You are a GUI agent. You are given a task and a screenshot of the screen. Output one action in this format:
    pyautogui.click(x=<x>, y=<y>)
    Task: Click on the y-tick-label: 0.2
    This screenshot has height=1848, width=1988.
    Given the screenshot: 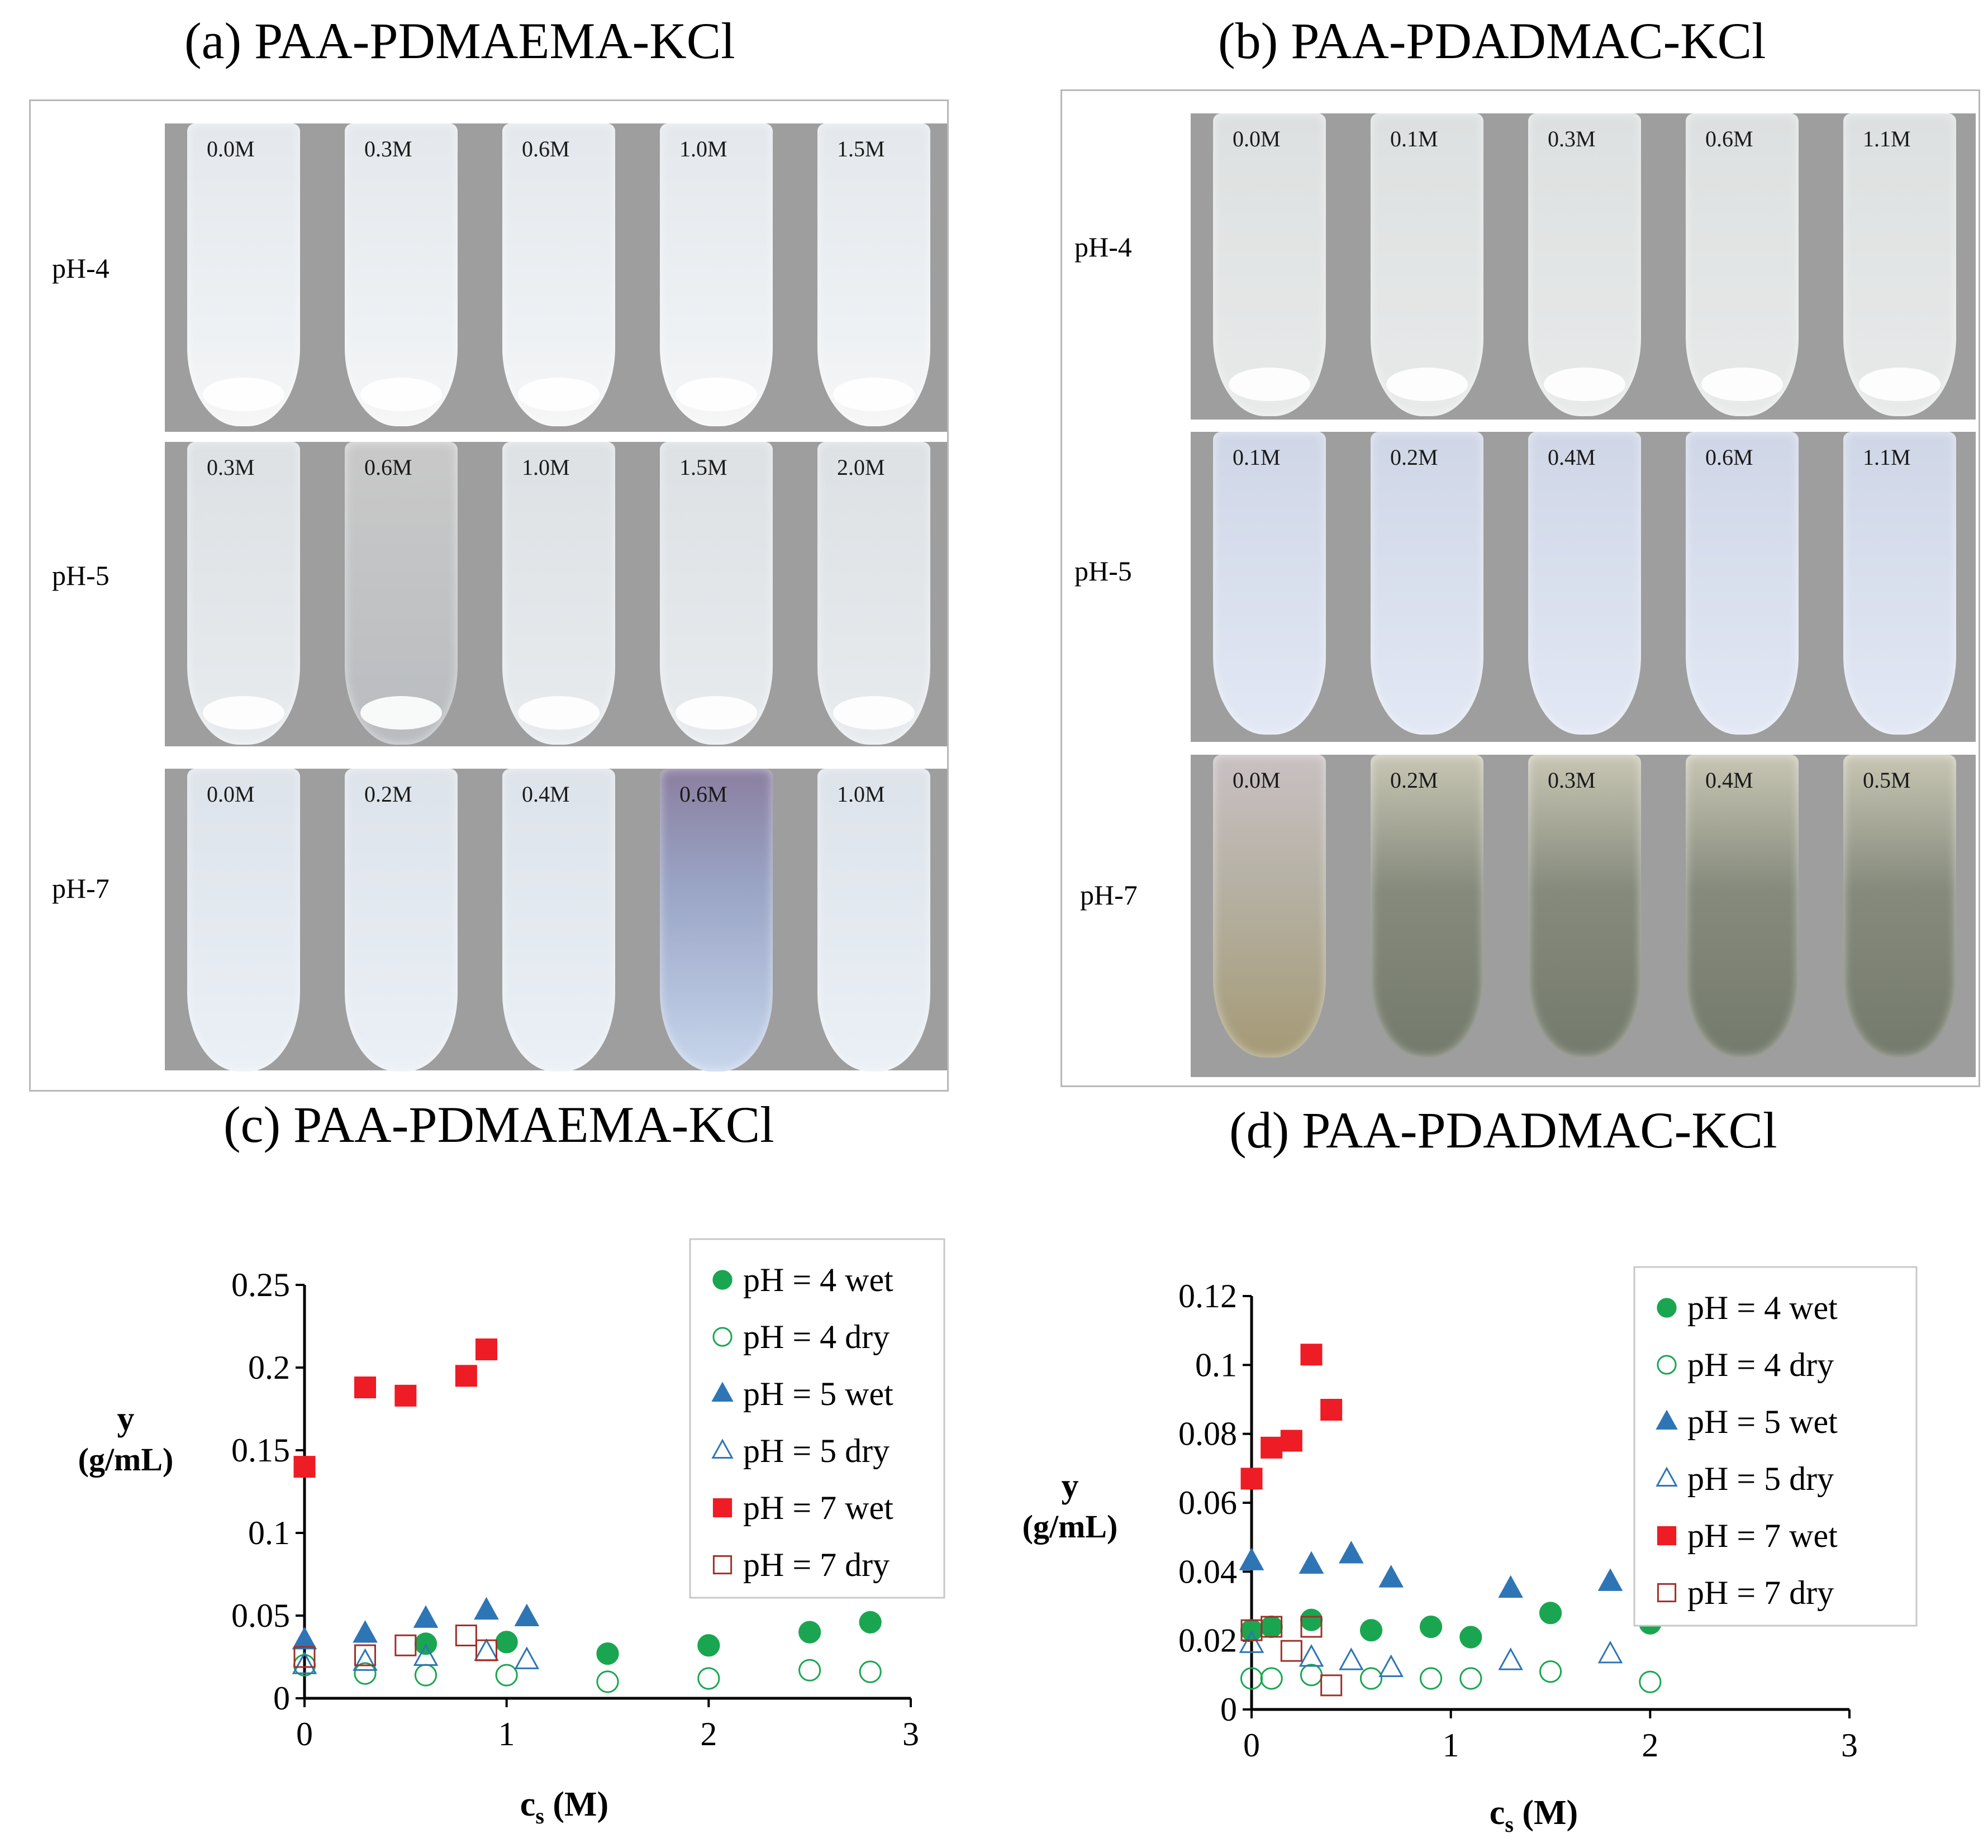 What is the action you would take?
    pyautogui.click(x=269, y=1367)
    